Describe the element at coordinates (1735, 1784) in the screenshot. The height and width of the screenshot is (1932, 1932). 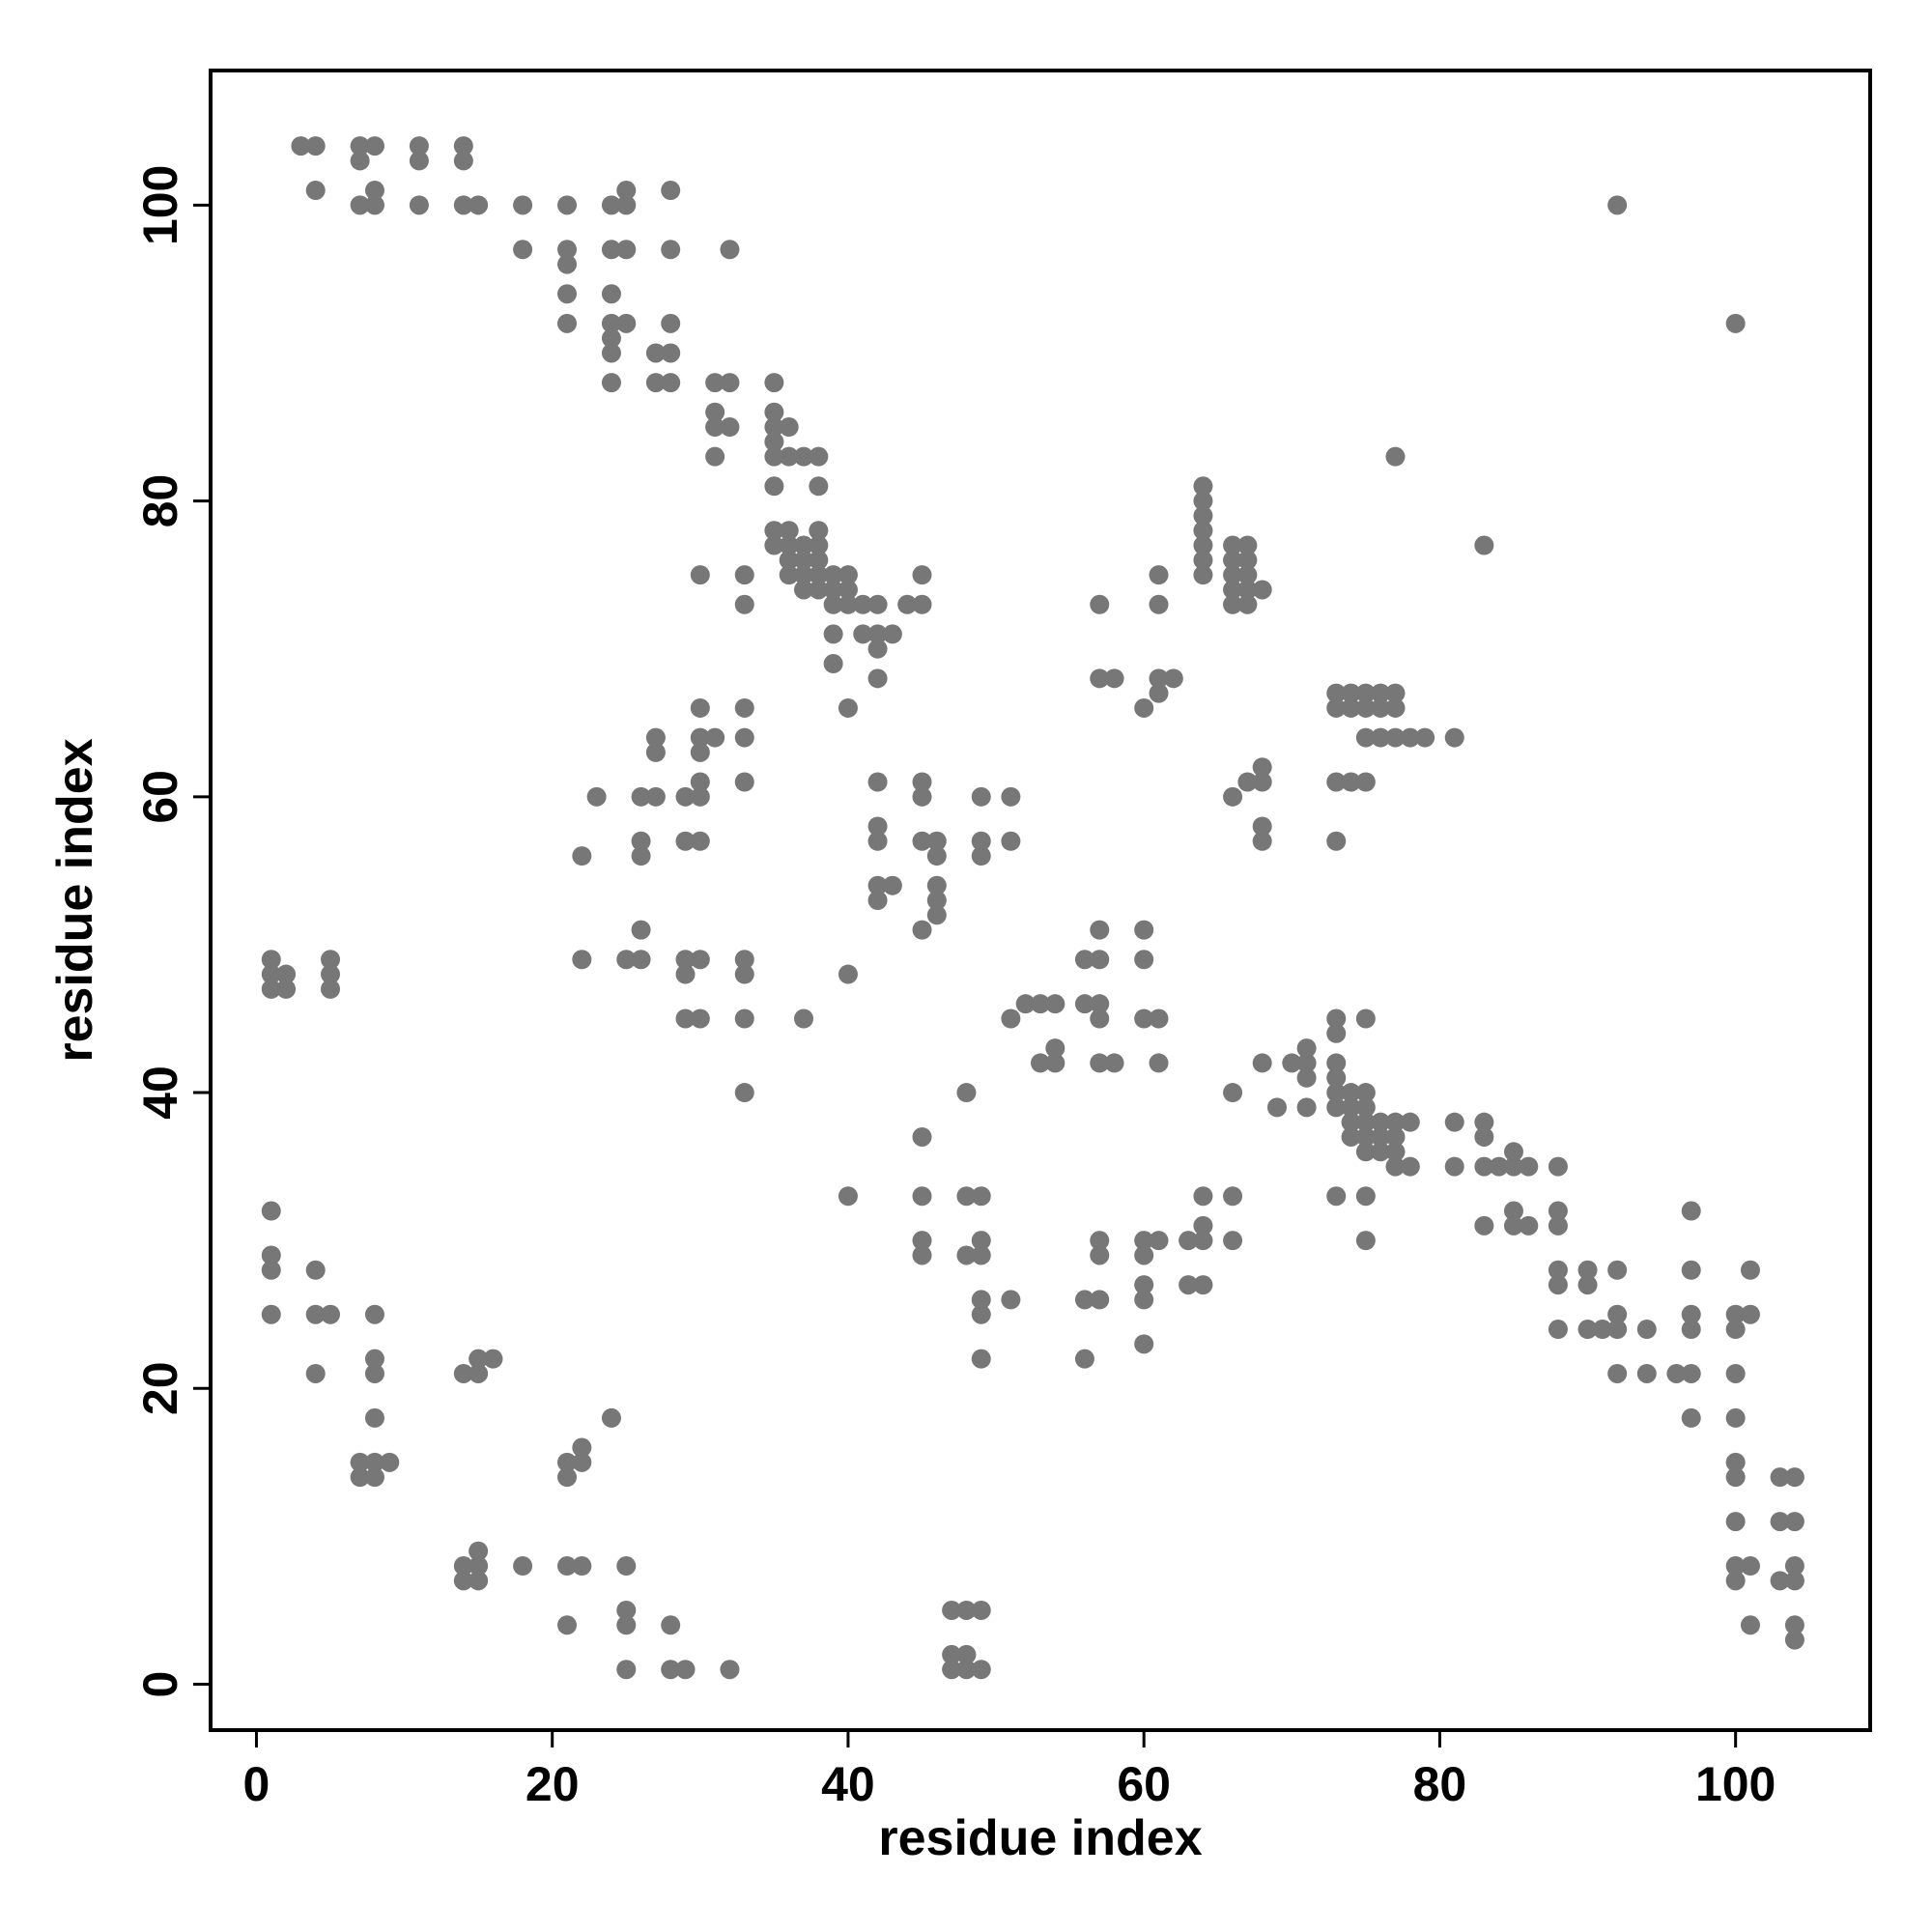
I see `x-tick-label: 100` at that location.